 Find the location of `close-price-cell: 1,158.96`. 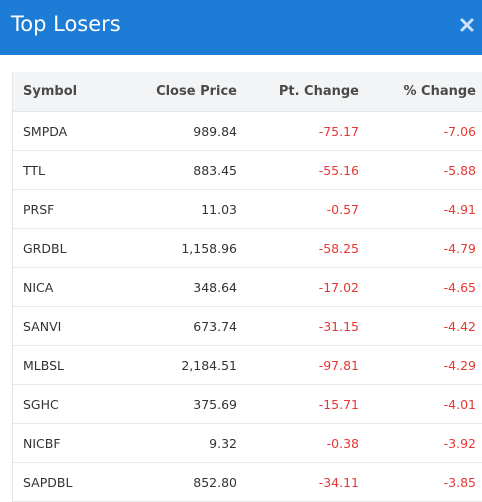

close-price-cell: 1,158.96 is located at coordinates (190, 248).